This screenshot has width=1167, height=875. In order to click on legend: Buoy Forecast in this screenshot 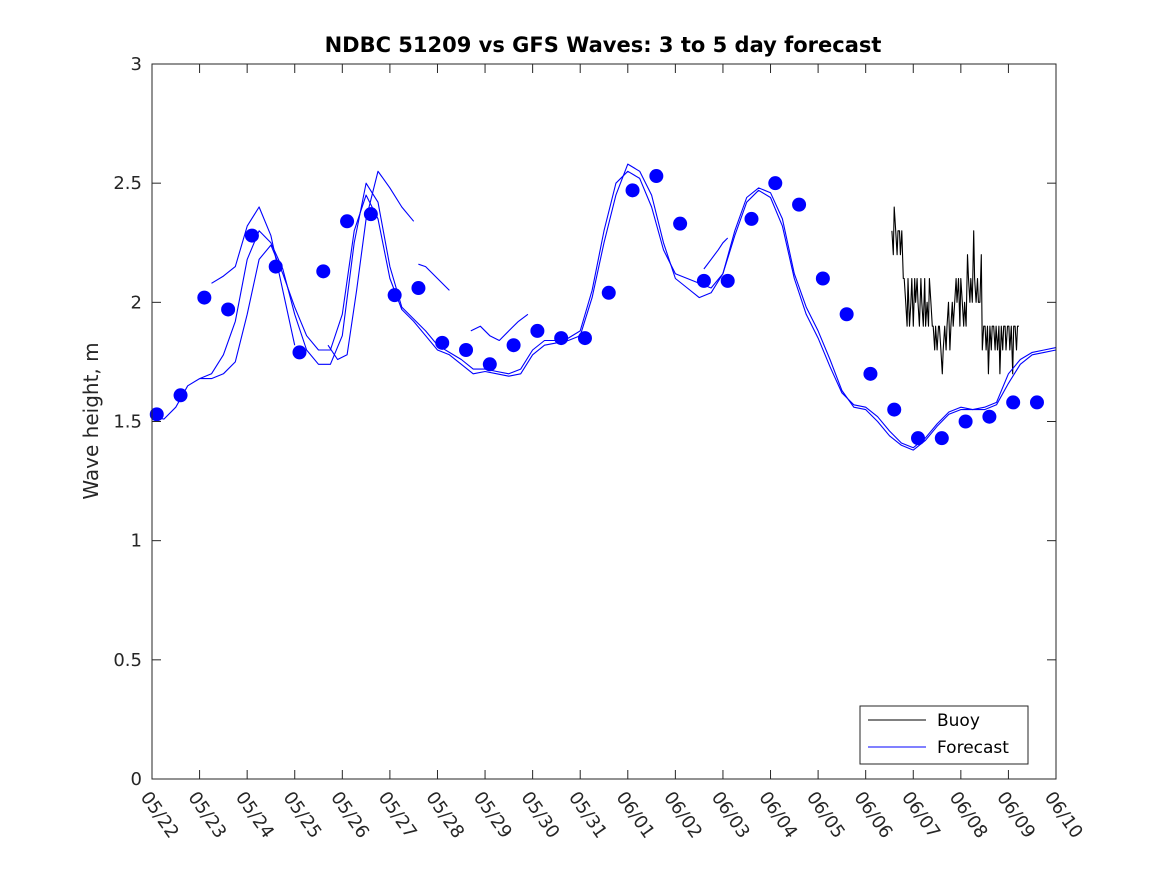, I will do `click(944, 735)`.